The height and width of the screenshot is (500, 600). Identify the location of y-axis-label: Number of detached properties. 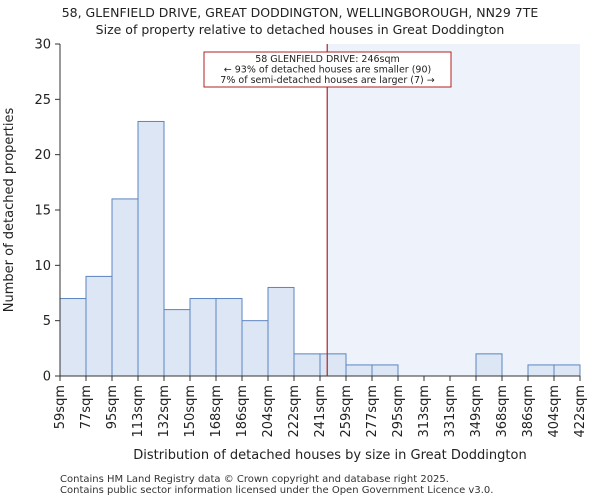
(9, 210).